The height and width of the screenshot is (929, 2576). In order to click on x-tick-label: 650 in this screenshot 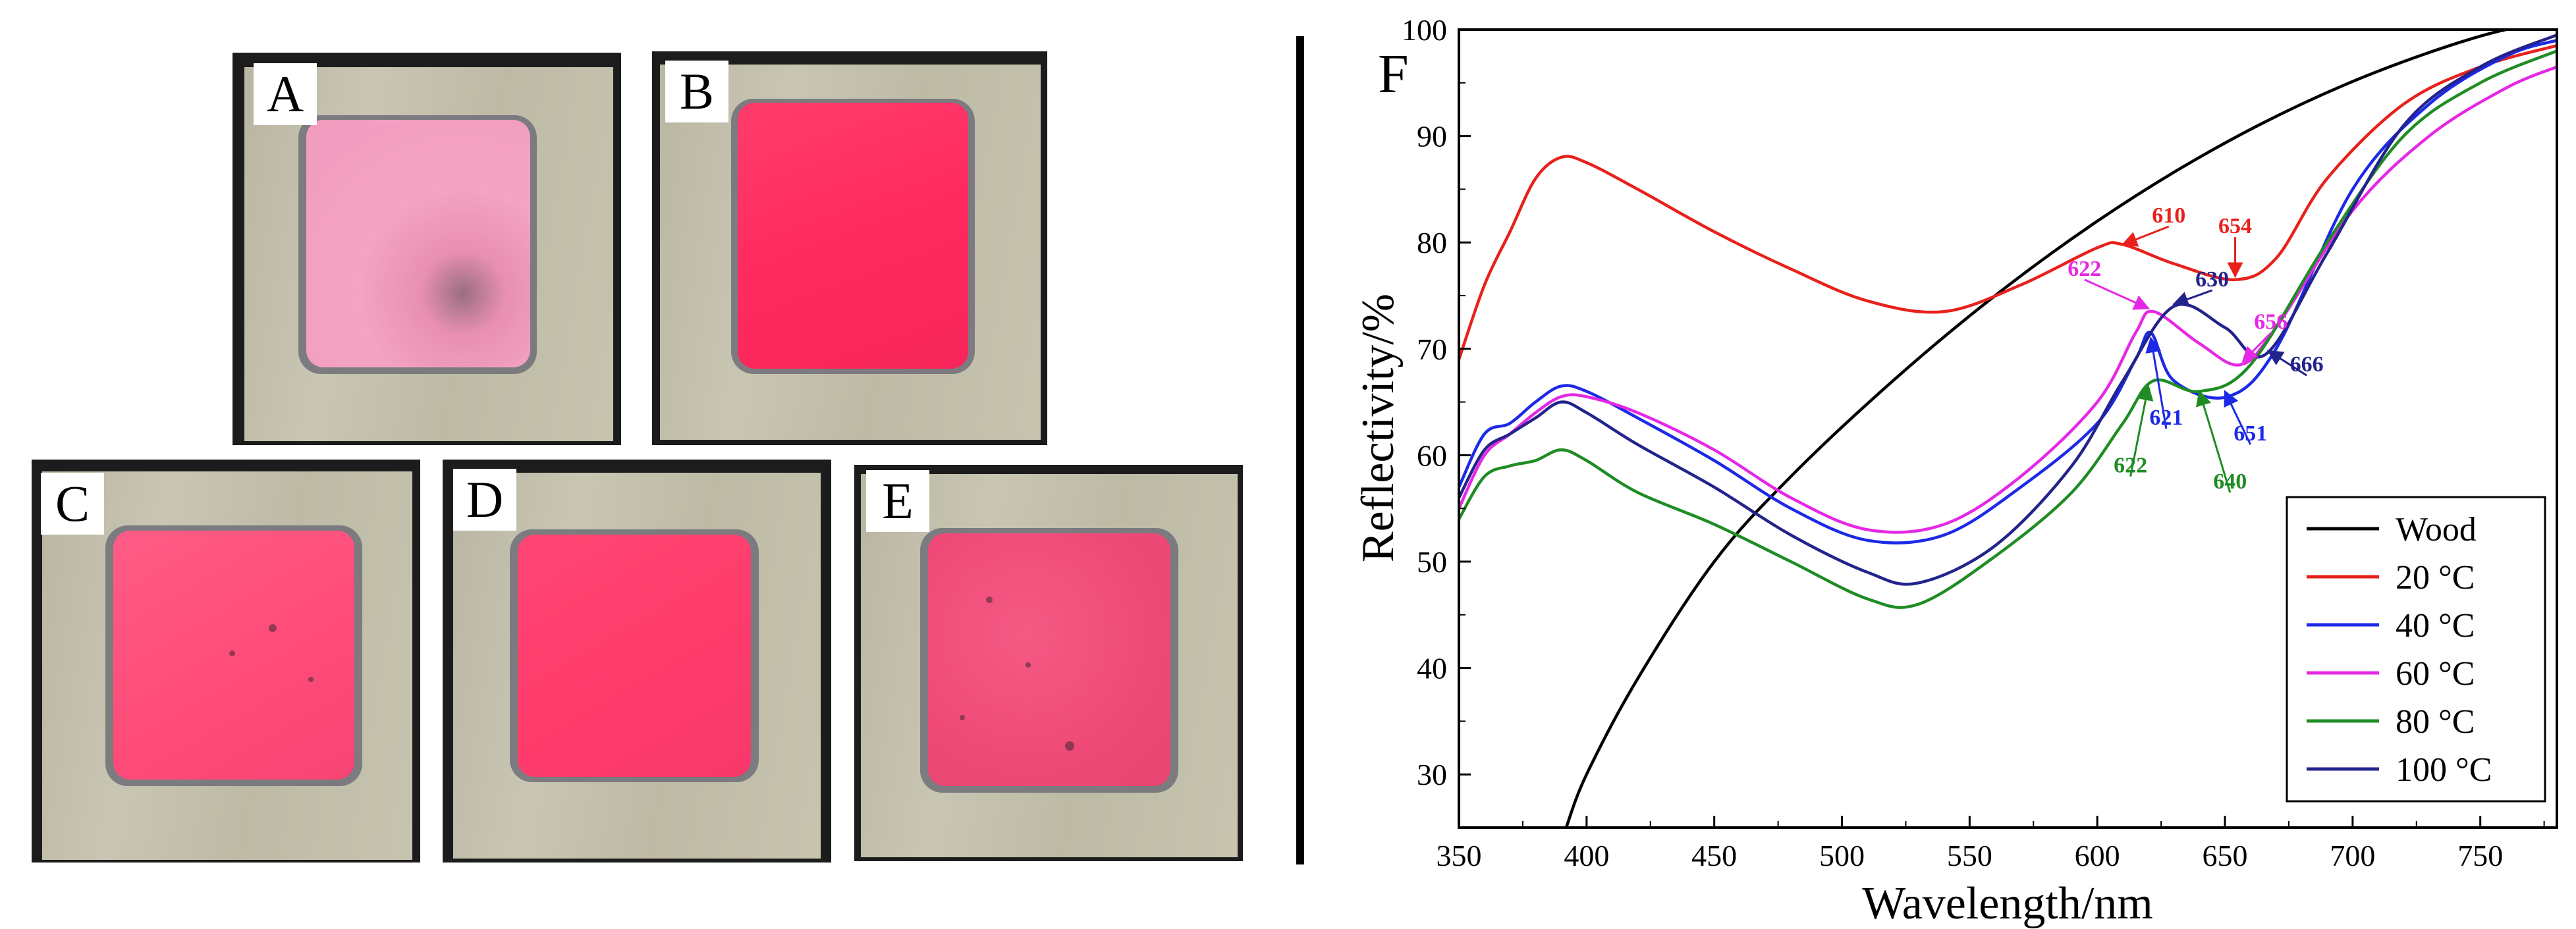, I will do `click(2225, 855)`.